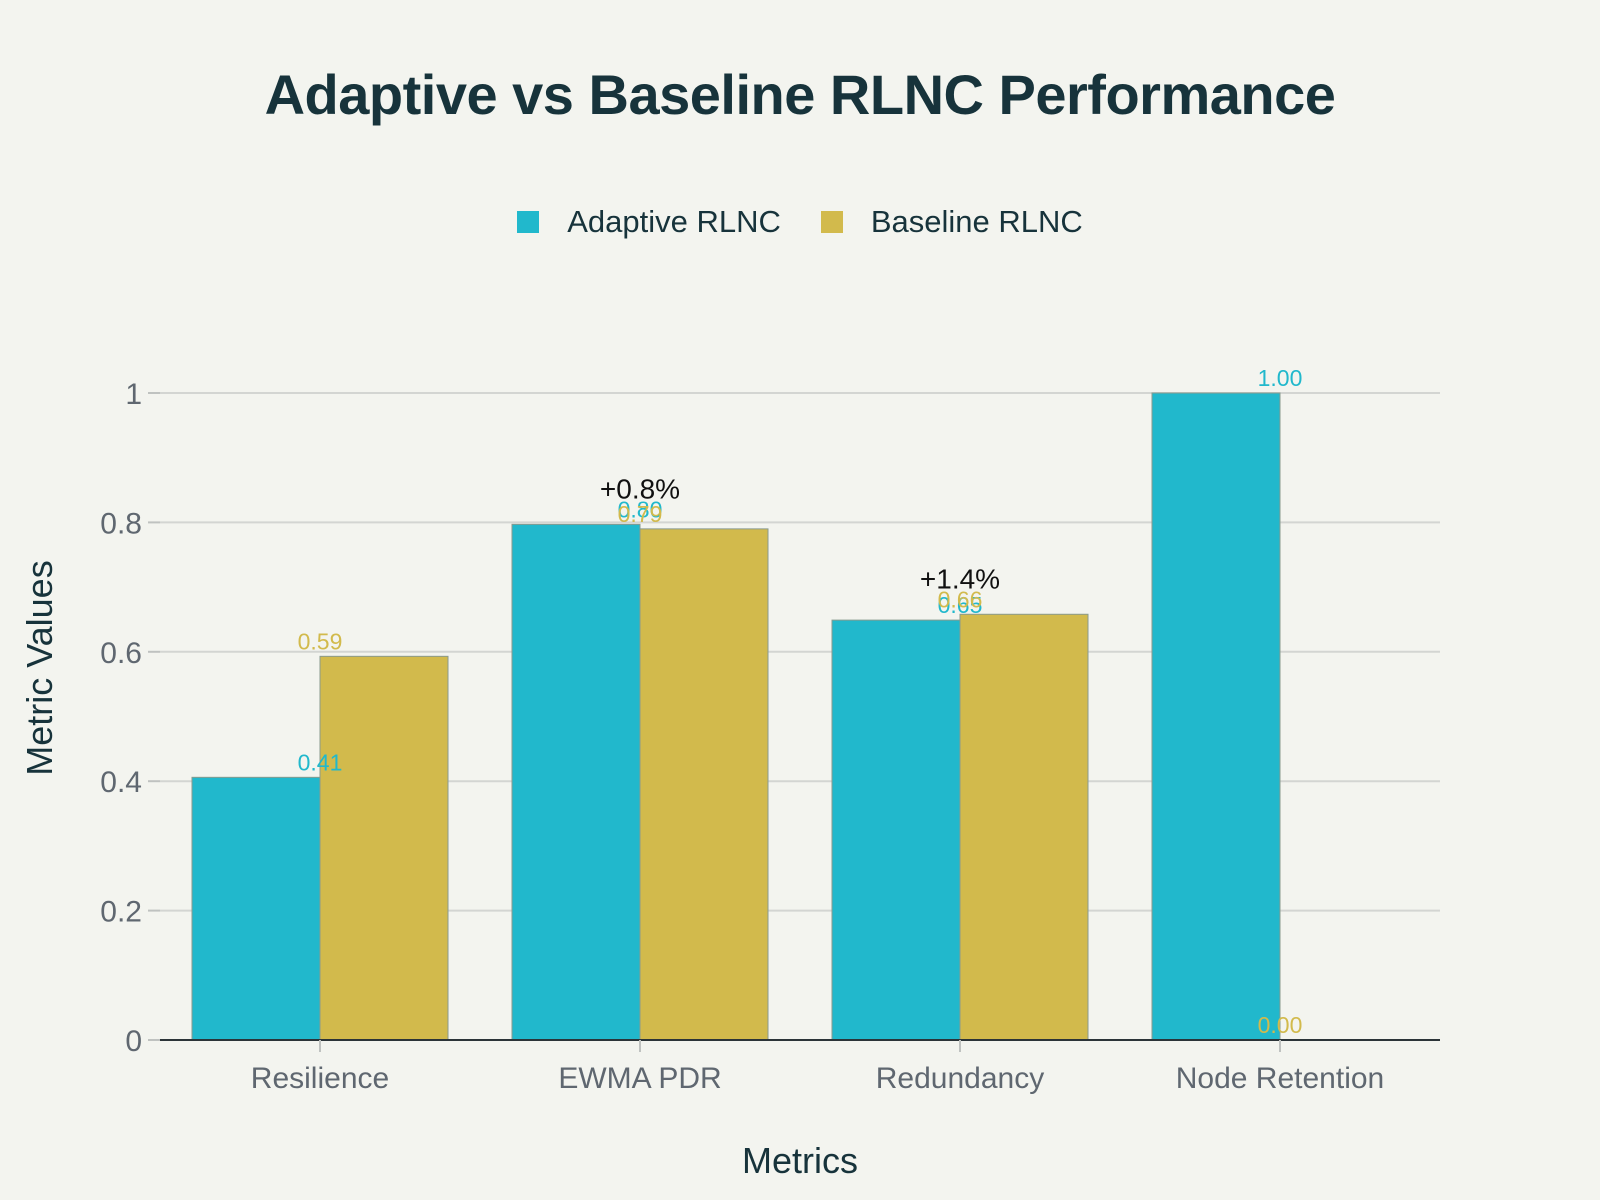 Image resolution: width=1600 pixels, height=1200 pixels. I want to click on x-axis-title: Metrics, so click(800, 1160).